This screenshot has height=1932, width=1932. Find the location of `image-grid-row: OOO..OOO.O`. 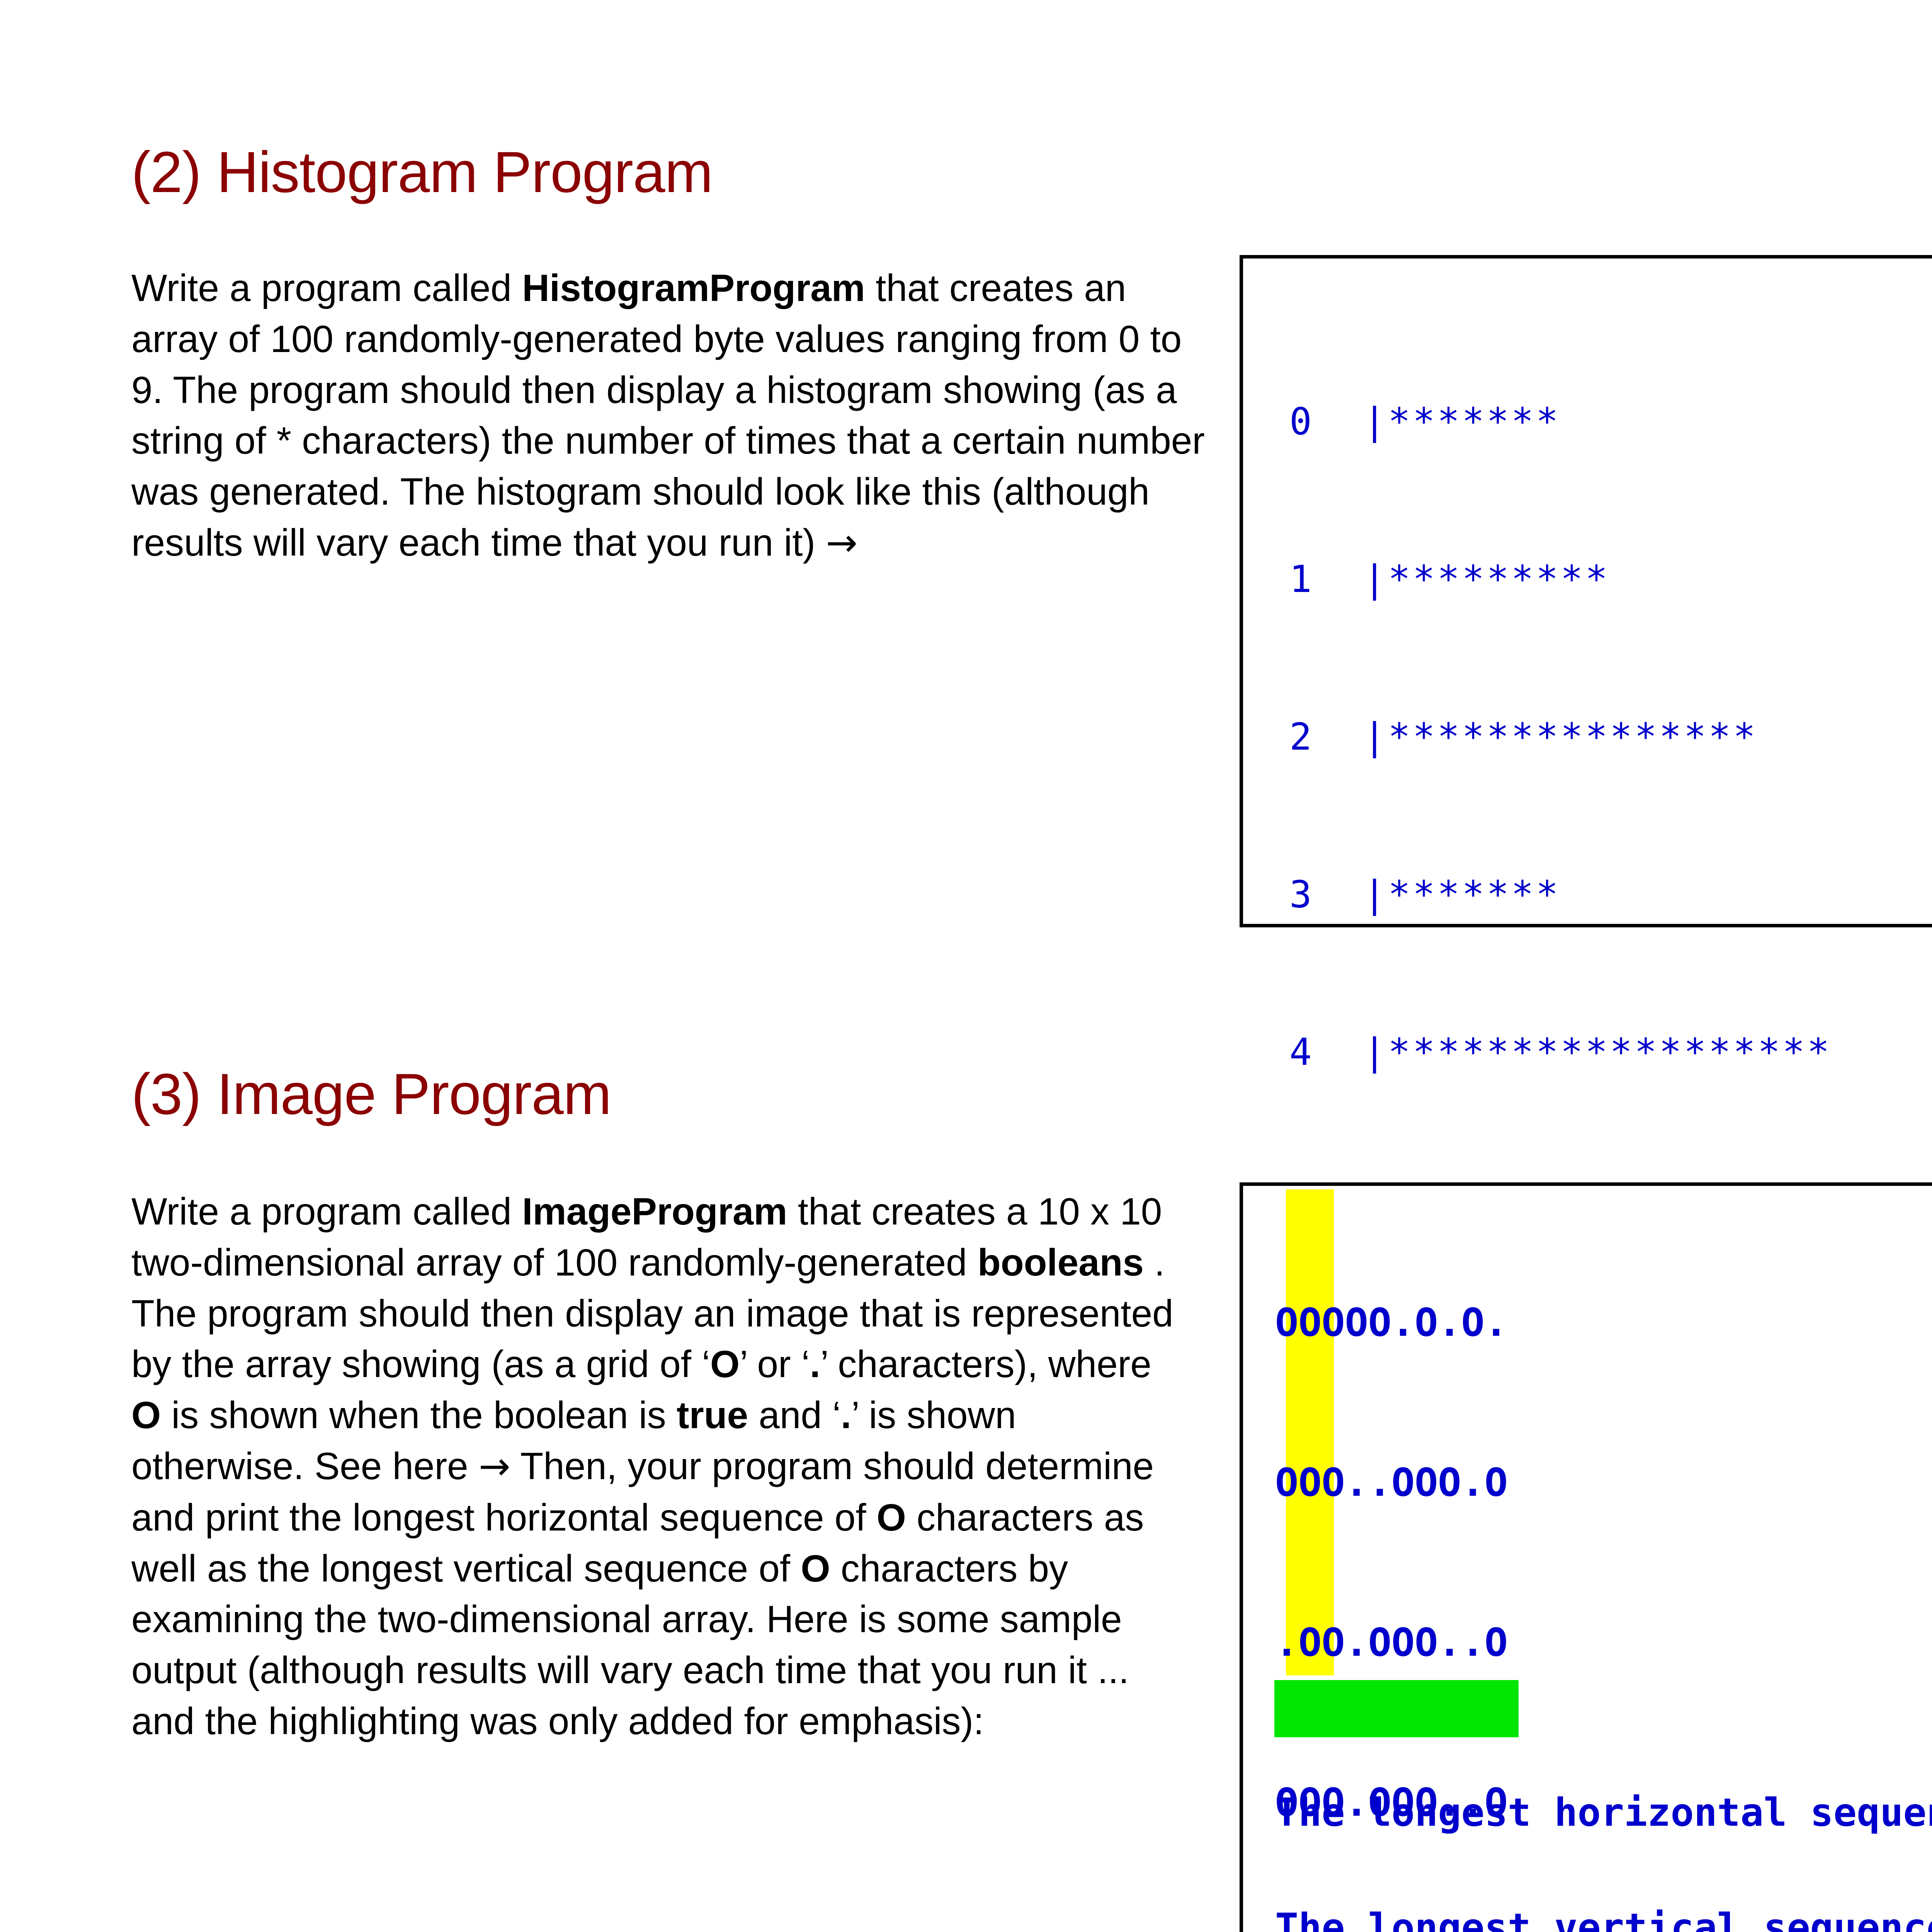

image-grid-row: OOO..OOO.O is located at coordinates (1391, 1483).